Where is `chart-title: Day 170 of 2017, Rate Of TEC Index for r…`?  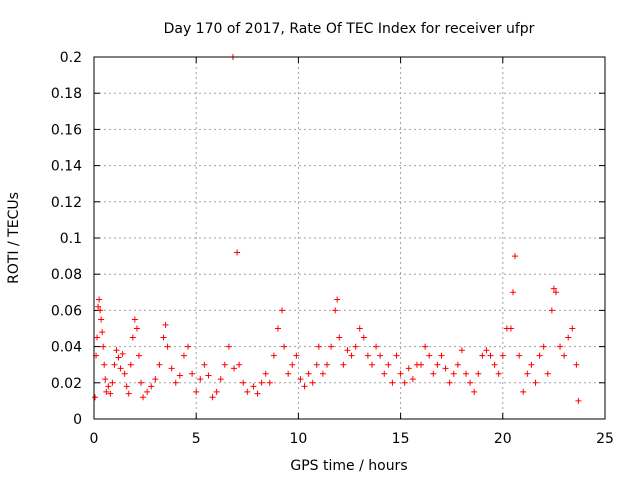 chart-title: Day 170 of 2017, Rate Of TEC Index for r… is located at coordinates (349, 29).